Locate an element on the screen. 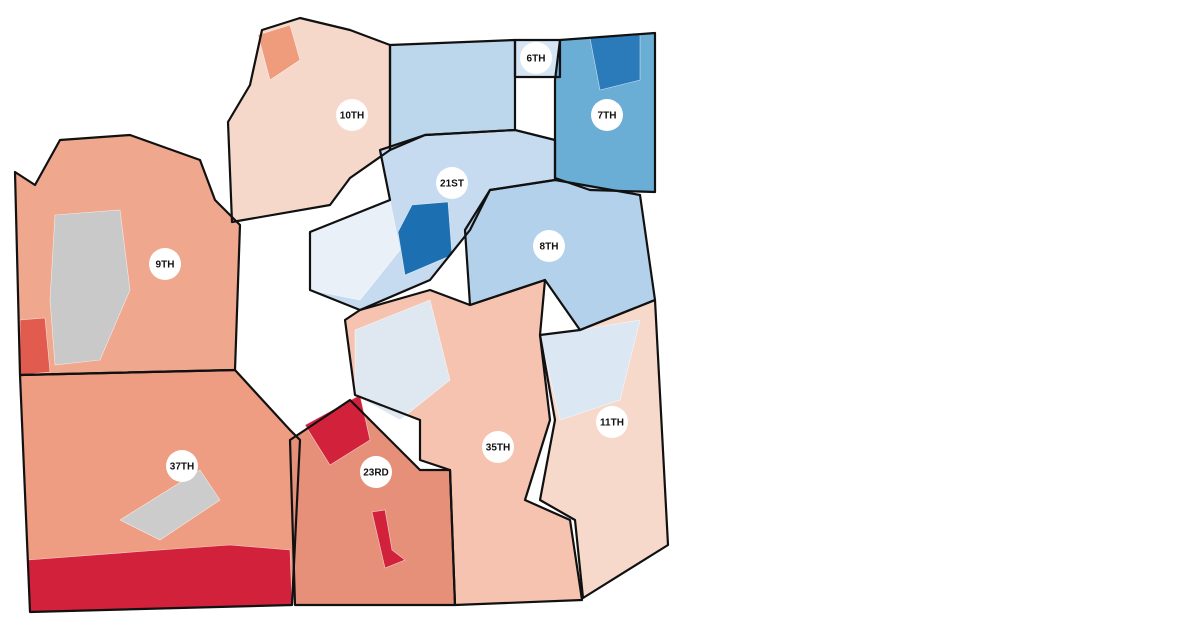  district-label: 7TH is located at coordinates (607, 116).